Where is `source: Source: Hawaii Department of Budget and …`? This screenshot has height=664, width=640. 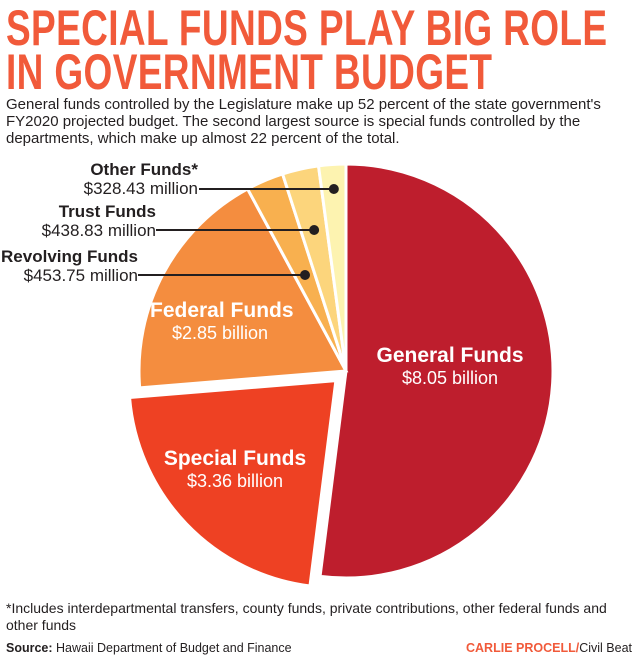
source: Source: Hawaii Department of Budget and … is located at coordinates (149, 648).